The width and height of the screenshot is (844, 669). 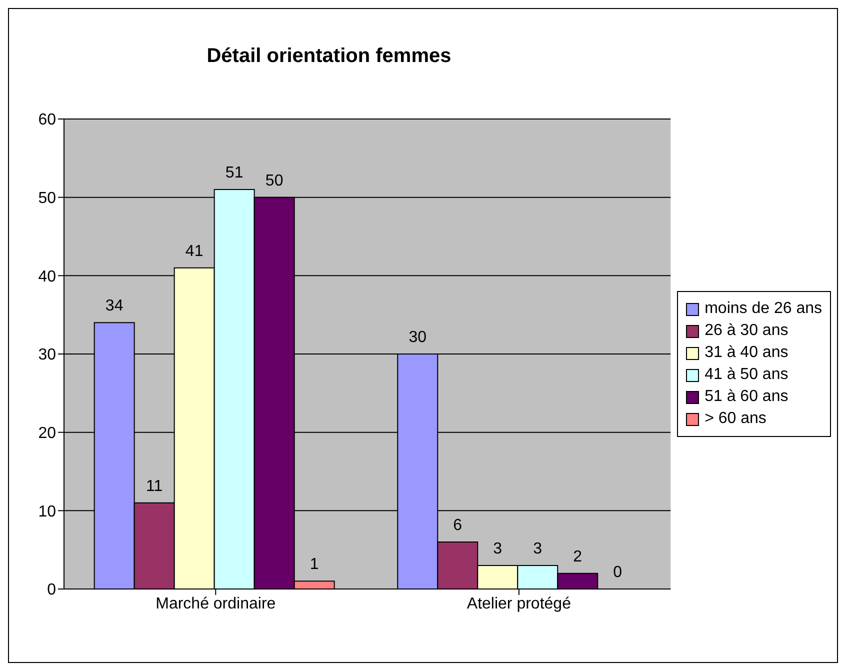 I want to click on y-tick-label: 60, so click(x=47, y=120).